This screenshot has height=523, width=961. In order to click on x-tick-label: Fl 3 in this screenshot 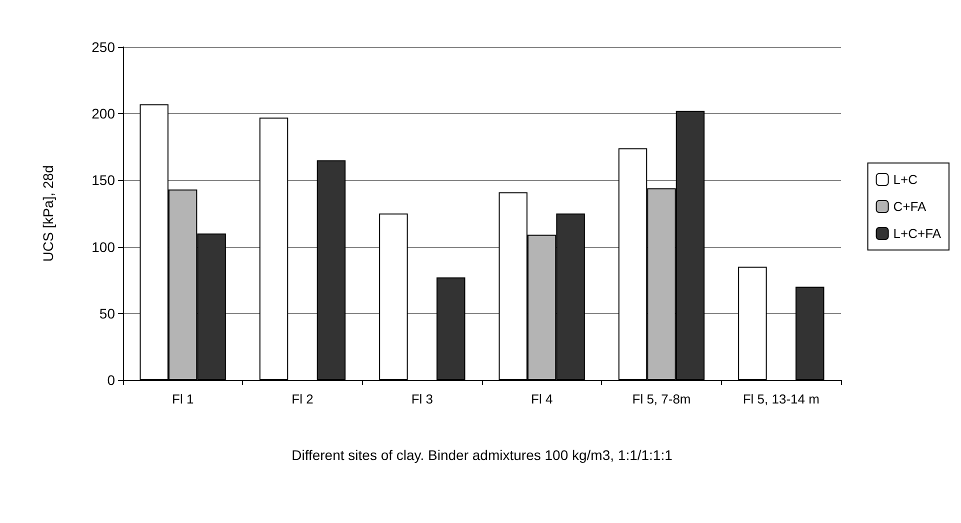, I will do `click(422, 399)`.